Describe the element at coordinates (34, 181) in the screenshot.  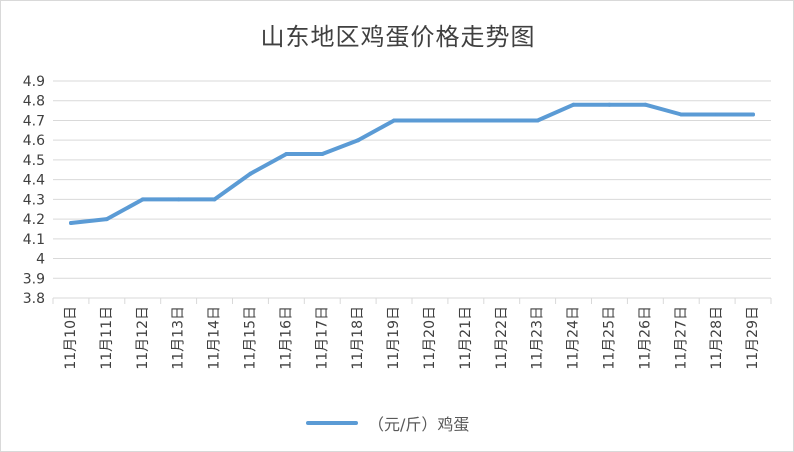
I see `y-tick-label: 4.4` at that location.